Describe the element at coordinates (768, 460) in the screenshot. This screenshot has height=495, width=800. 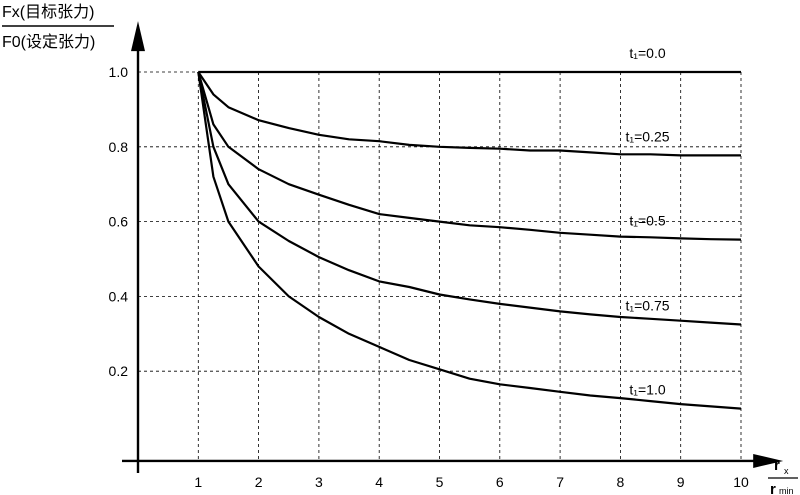
I see `x-axis-arrow` at that location.